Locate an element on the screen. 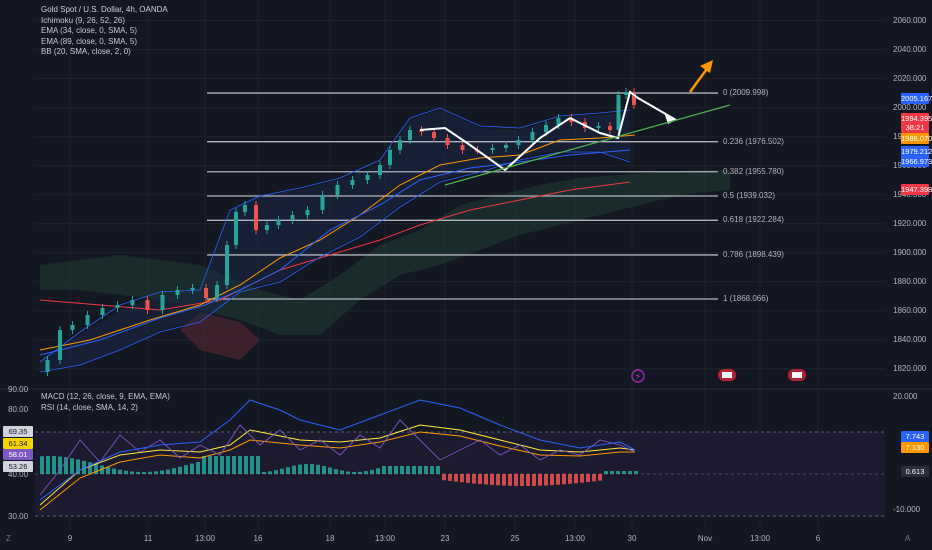 The height and width of the screenshot is (550, 932). legend-bb: BB (20, SMA, close, 2, 0) is located at coordinates (86, 51).